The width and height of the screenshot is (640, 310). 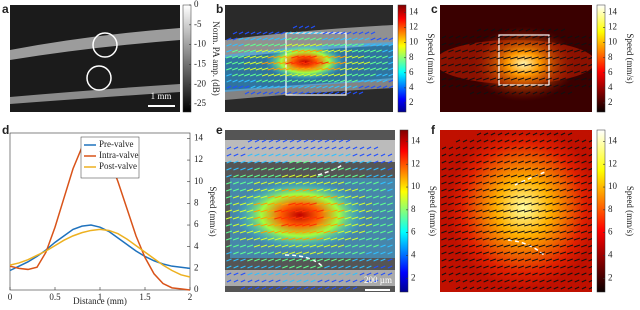 What do you see at coordinates (219, 9) in the screenshot?
I see `panel-letter: b` at bounding box center [219, 9].